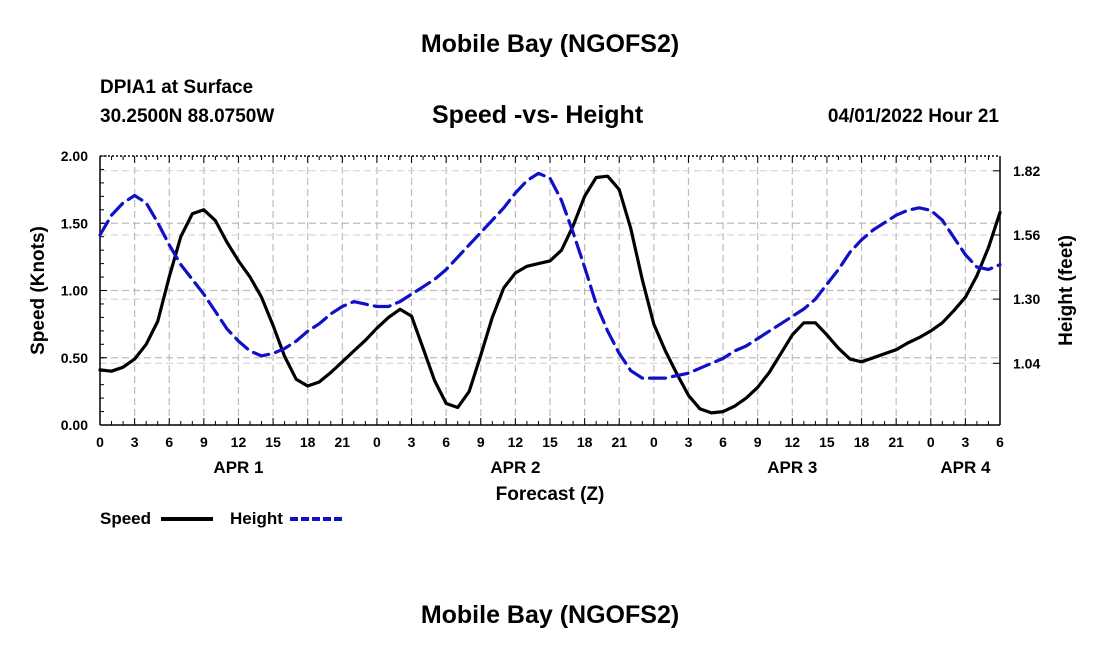  Describe the element at coordinates (74, 223) in the screenshot. I see `y-tick-label: 1.50` at that location.